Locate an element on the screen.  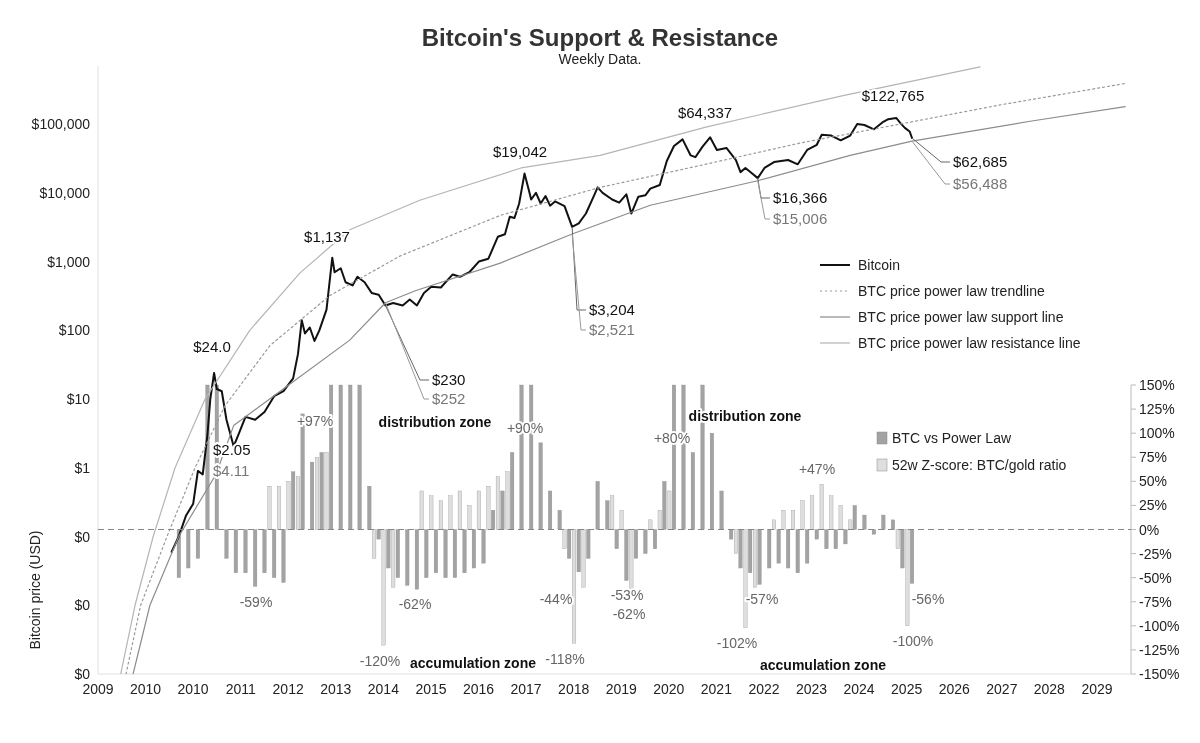
legend-label: BTC vs Power Law is located at coordinates (952, 438).